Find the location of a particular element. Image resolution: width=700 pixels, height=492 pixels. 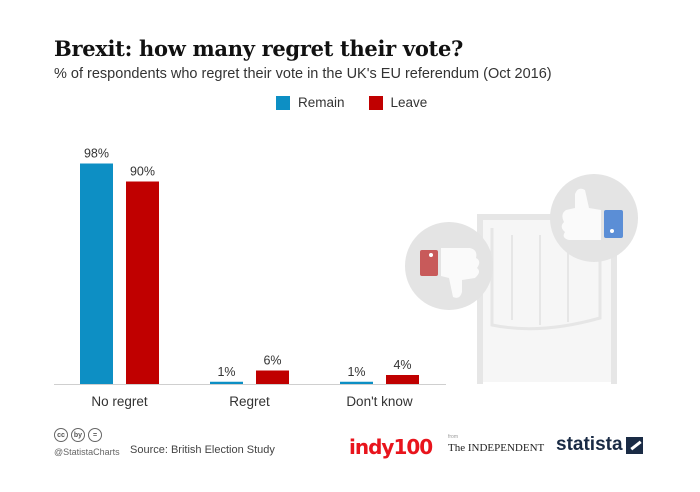

cc-icon: cc is located at coordinates (61, 435).